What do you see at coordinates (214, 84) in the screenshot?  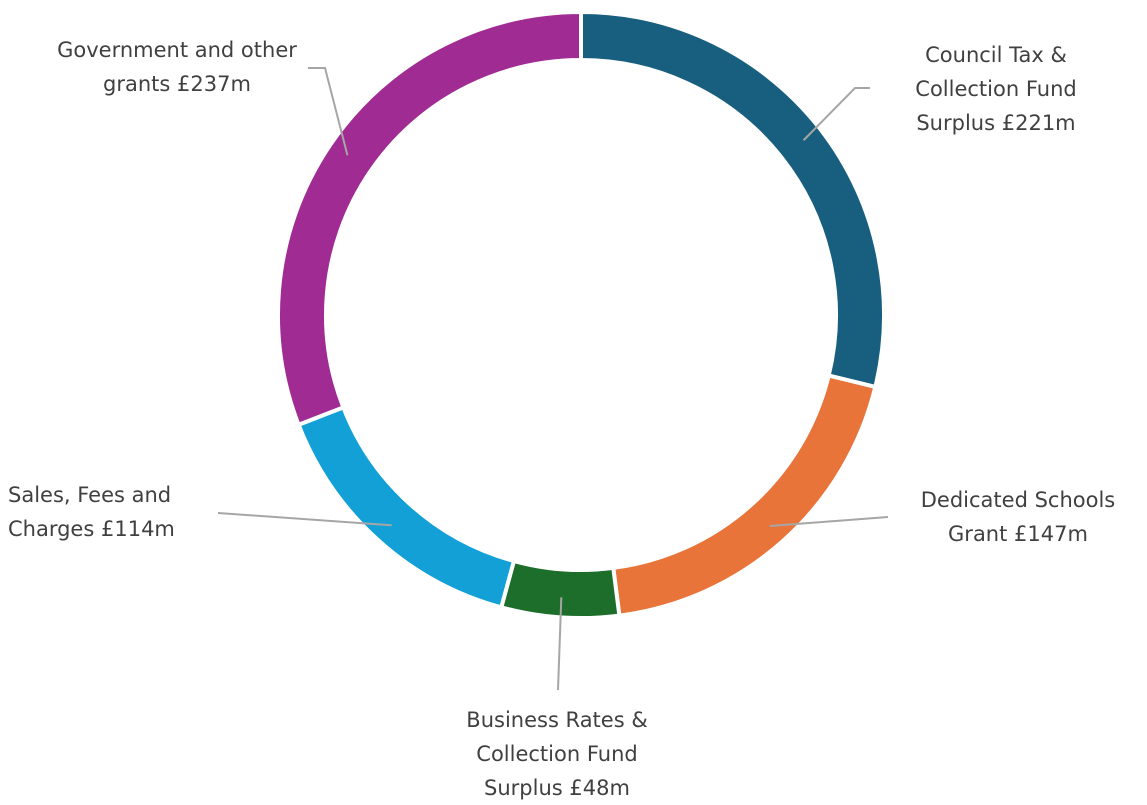 I see `value-label: £237m` at bounding box center [214, 84].